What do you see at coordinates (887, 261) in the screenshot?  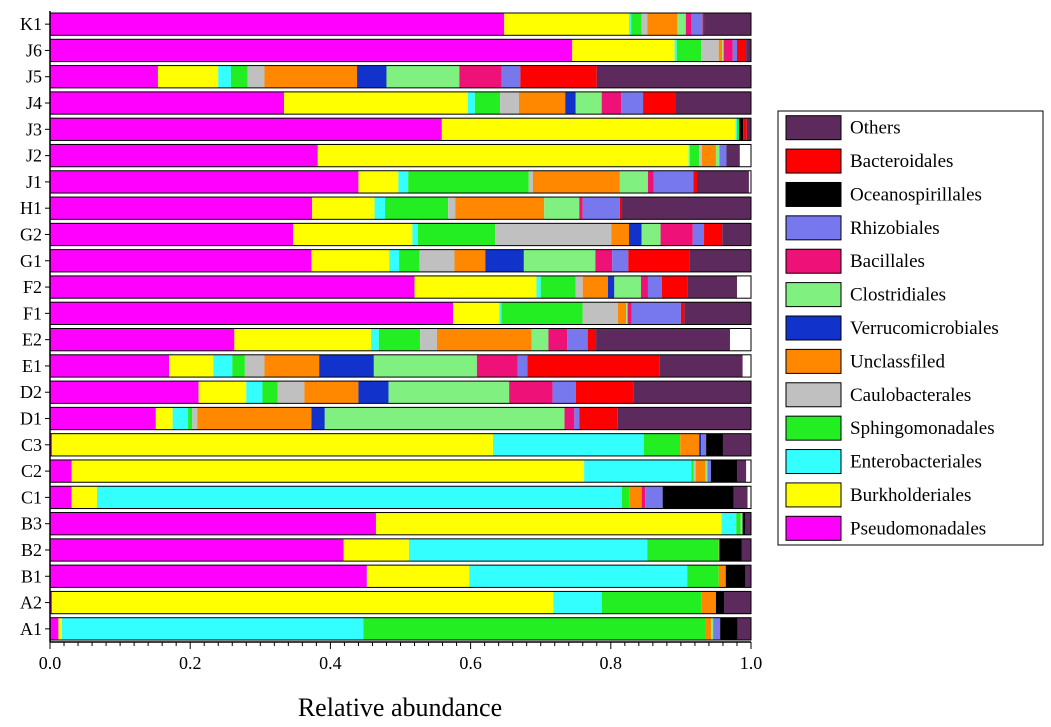 I see `legend-label: Bacillales` at bounding box center [887, 261].